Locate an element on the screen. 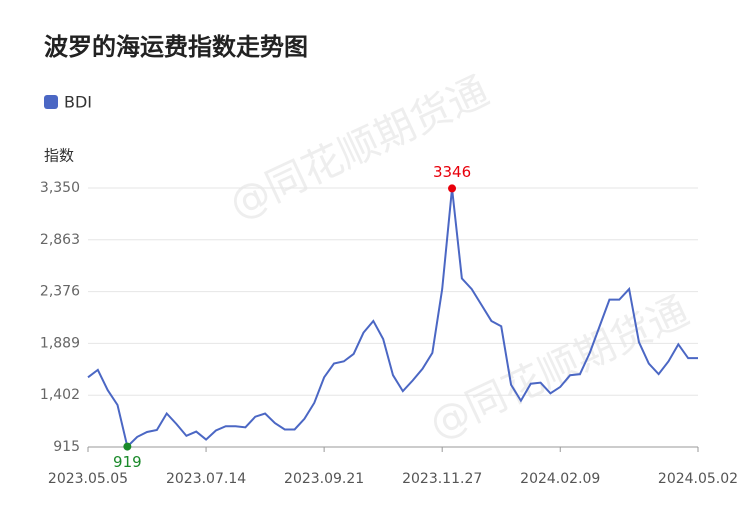  legend-label: BDI is located at coordinates (78, 102).